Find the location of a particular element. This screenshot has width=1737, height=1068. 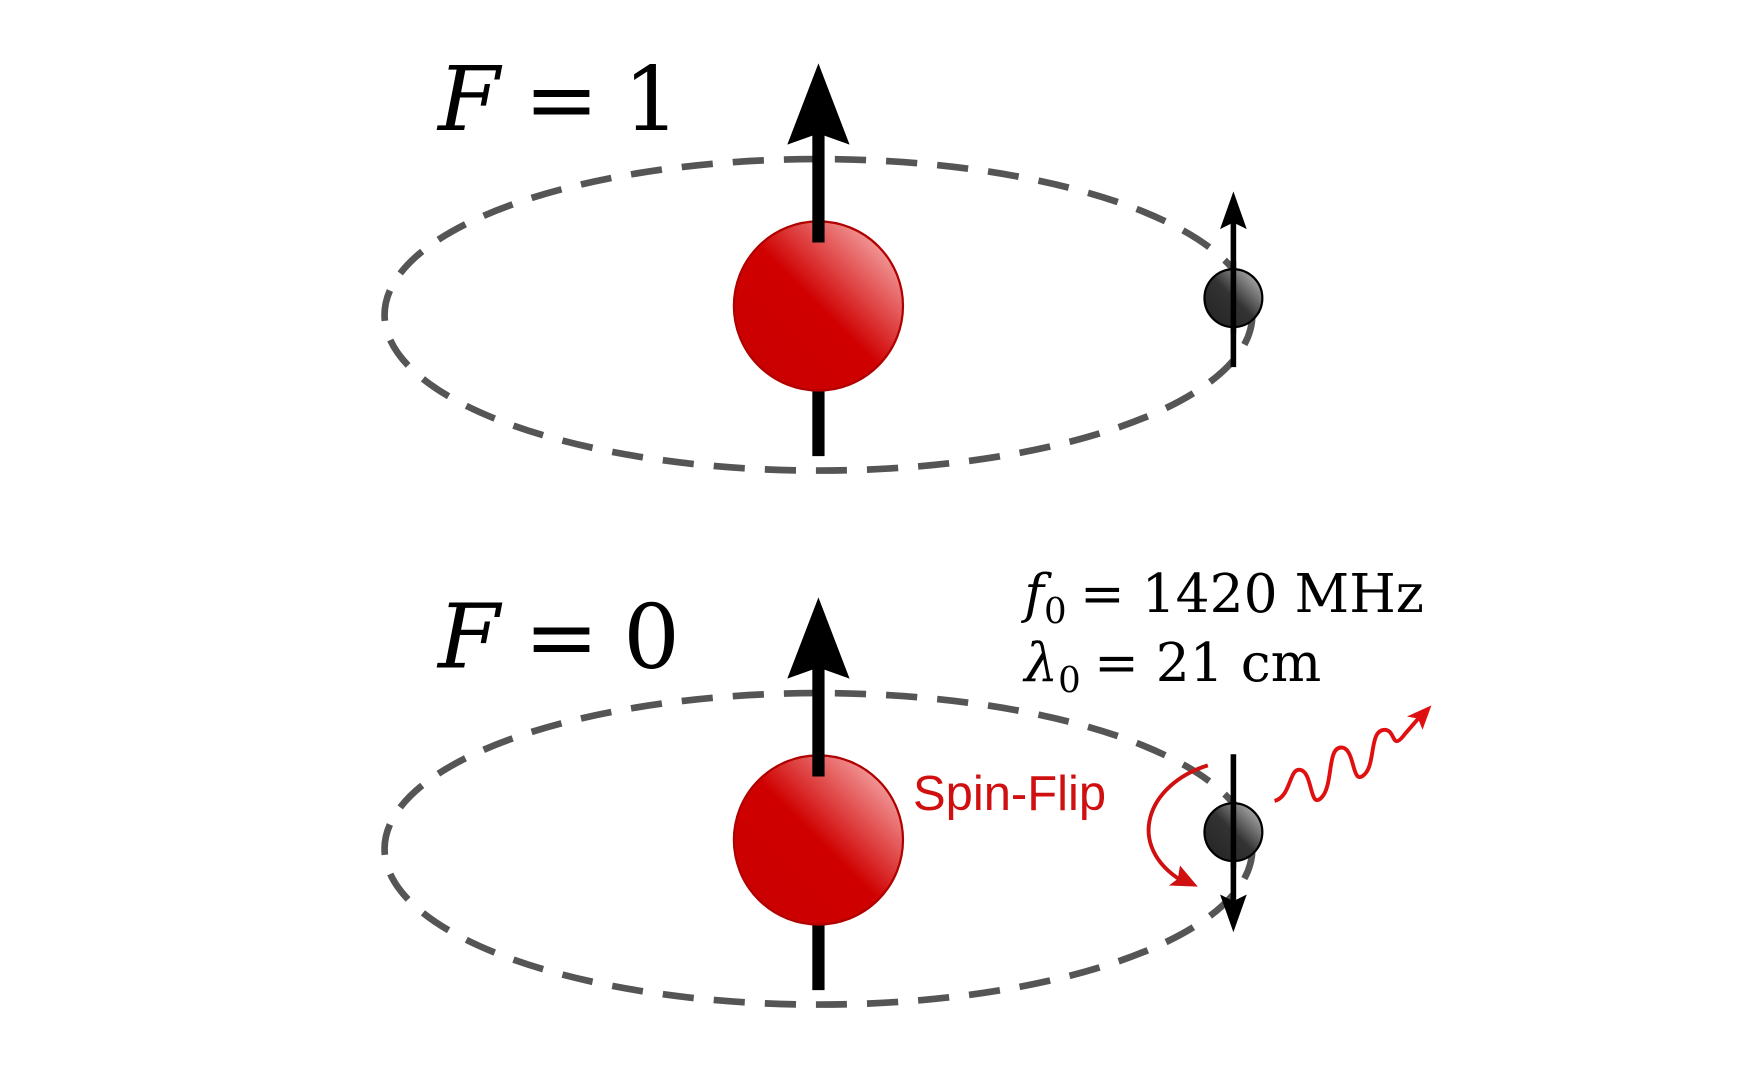

electron-spin-arrowhead-down-icon is located at coordinates (1233, 913).